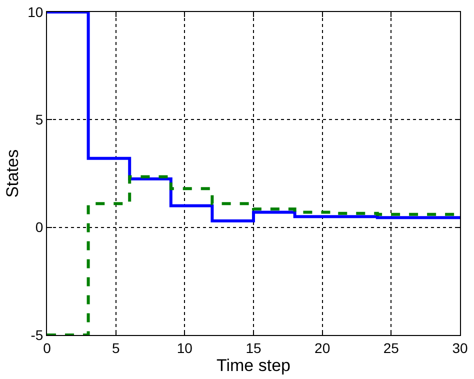  Describe the element at coordinates (184, 348) in the screenshot. I see `x-tick-label: 10` at that location.